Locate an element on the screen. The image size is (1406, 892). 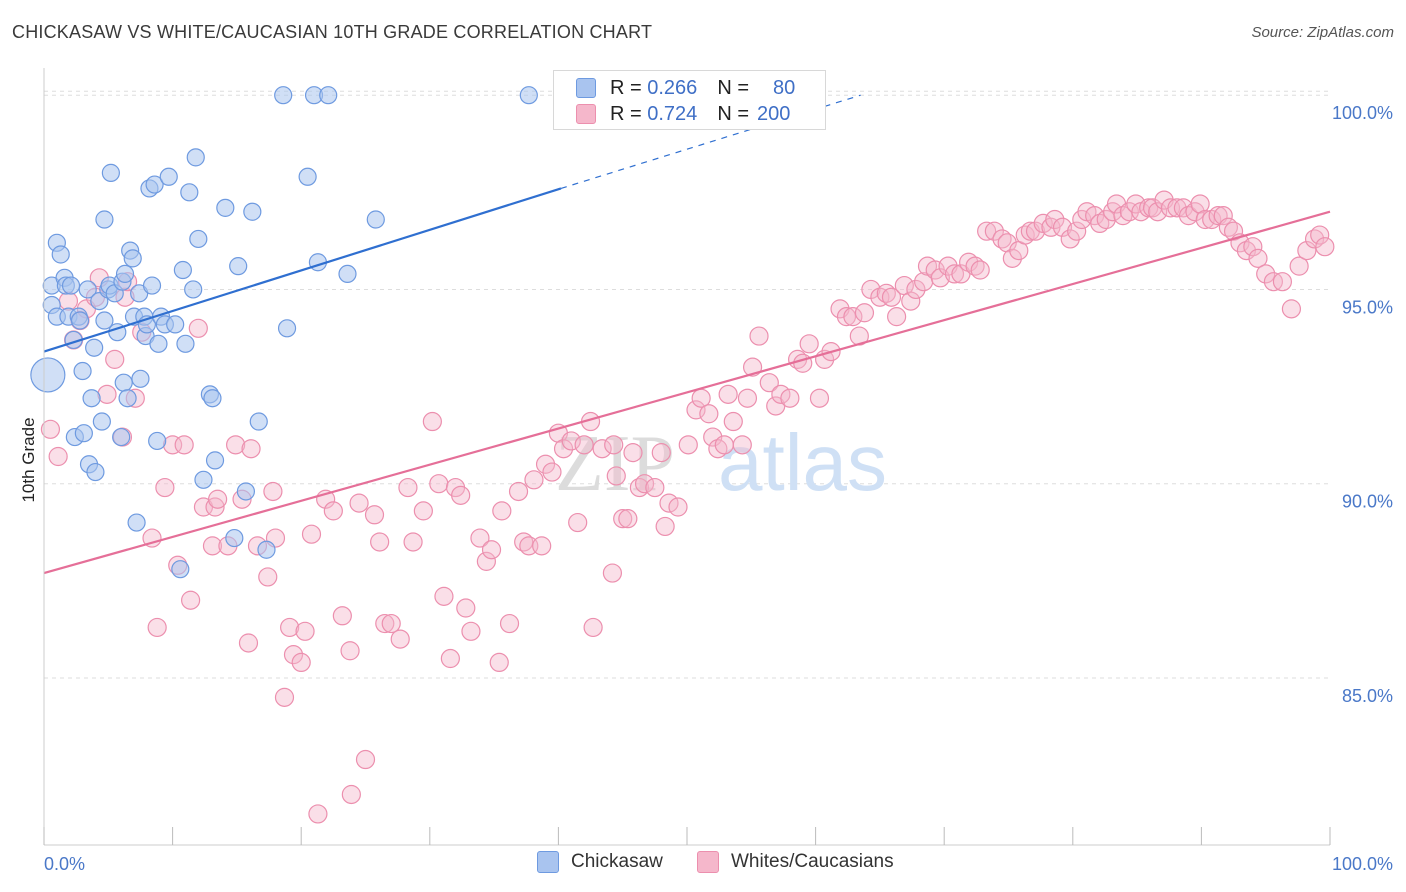
legend-swatch-blue is located at coordinates (586, 88).